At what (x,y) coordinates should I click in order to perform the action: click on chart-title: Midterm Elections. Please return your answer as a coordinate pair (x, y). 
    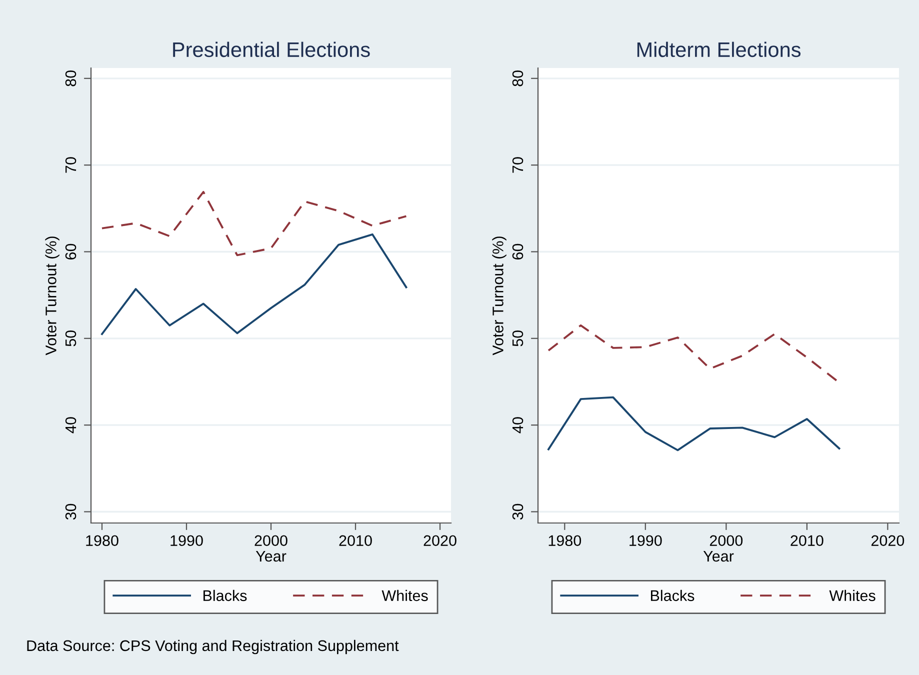
    Looking at the image, I should click on (719, 50).